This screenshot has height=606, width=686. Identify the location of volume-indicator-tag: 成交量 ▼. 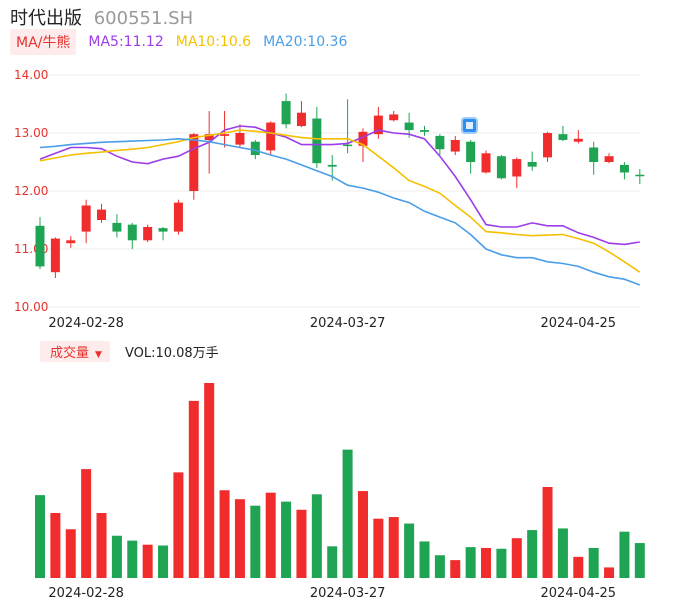
(75, 351).